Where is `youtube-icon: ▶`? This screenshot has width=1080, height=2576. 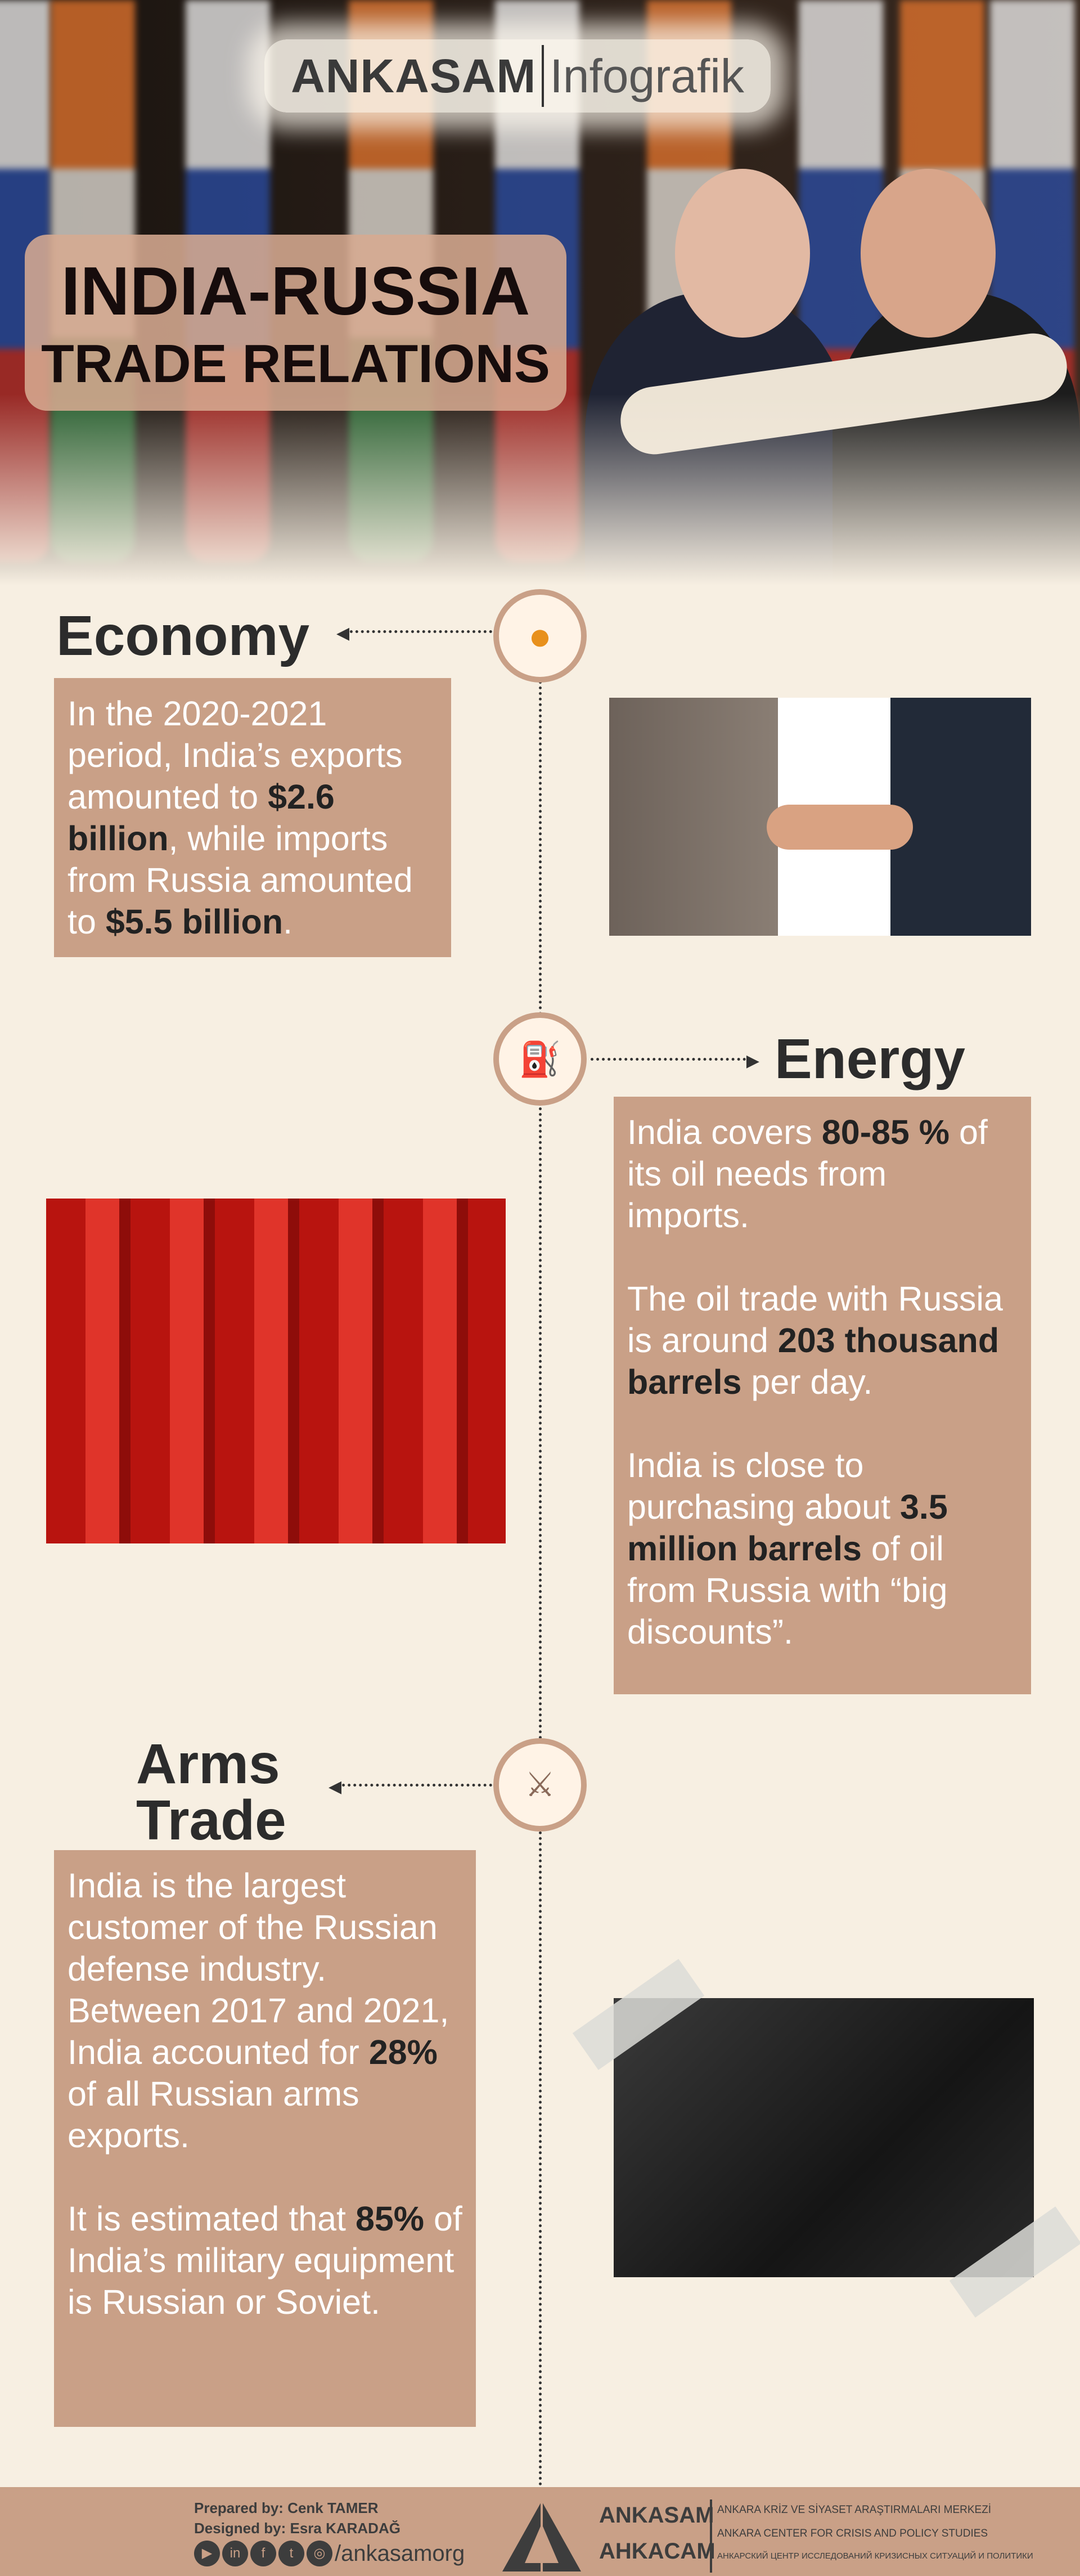 youtube-icon: ▶ is located at coordinates (207, 2553).